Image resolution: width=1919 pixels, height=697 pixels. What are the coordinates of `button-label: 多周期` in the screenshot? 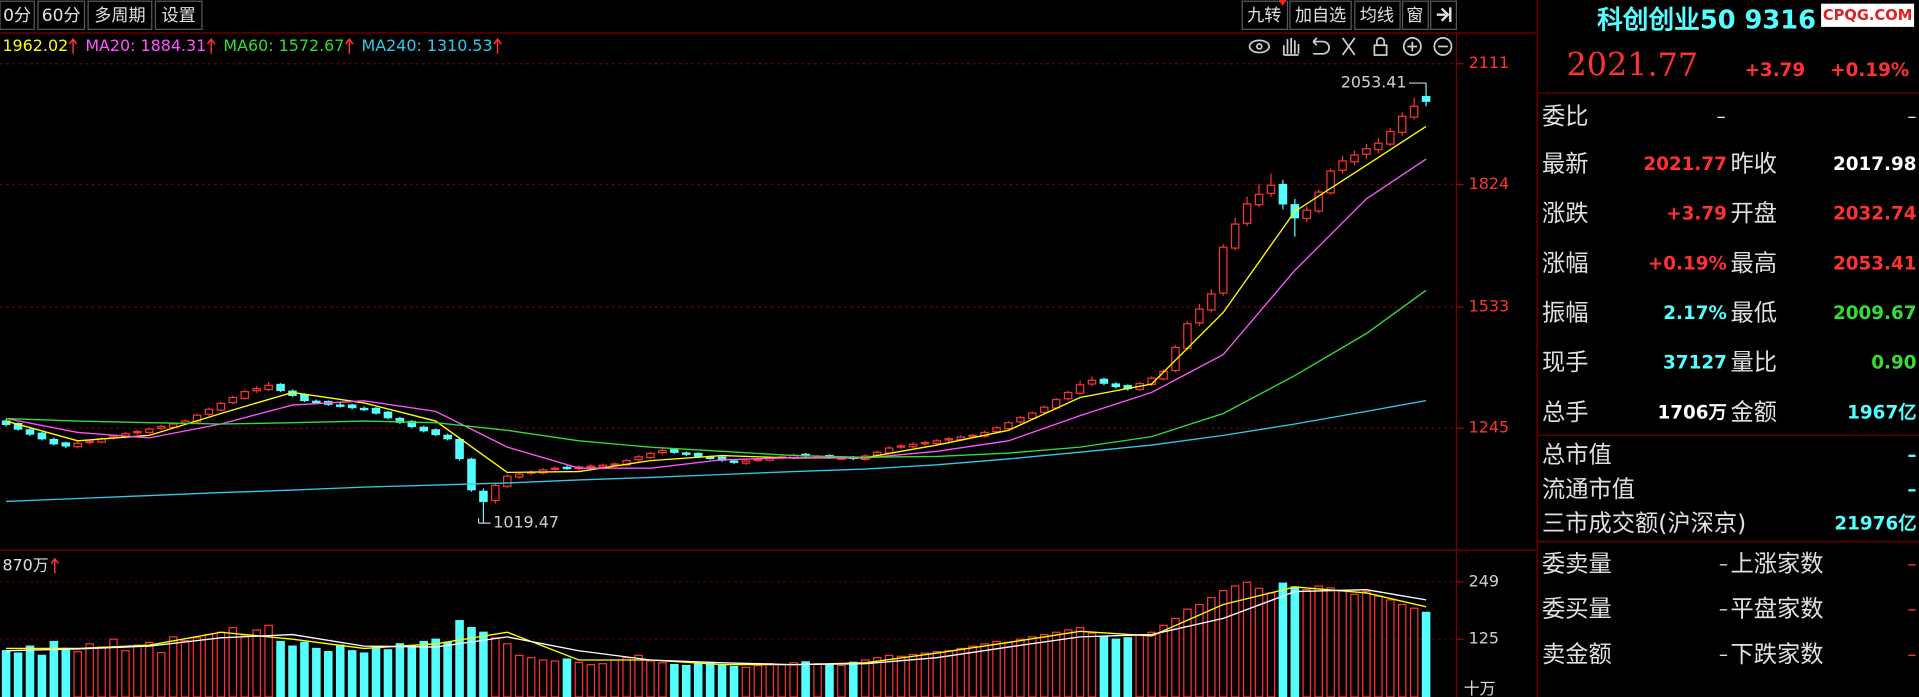 It's located at (119, 16).